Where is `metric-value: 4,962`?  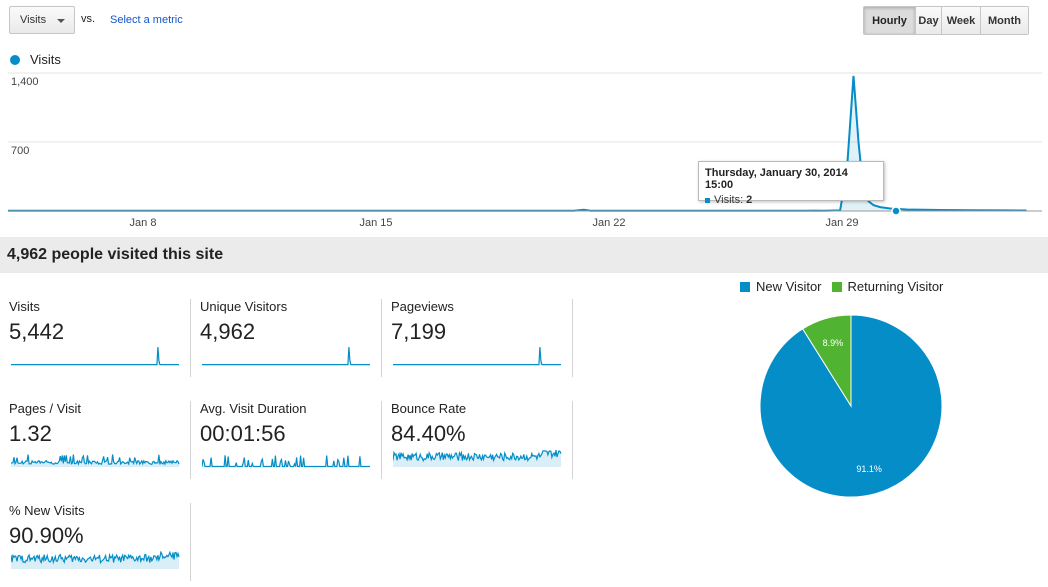 metric-value: 4,962 is located at coordinates (228, 331).